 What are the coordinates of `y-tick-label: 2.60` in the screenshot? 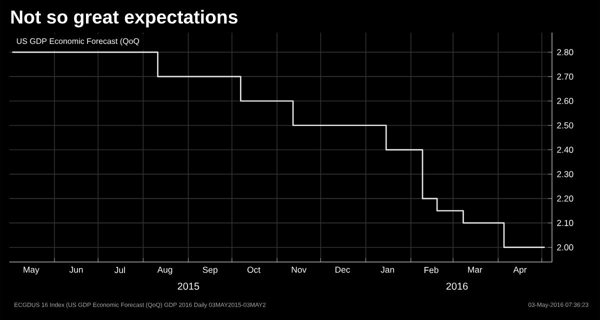 It's located at (565, 101).